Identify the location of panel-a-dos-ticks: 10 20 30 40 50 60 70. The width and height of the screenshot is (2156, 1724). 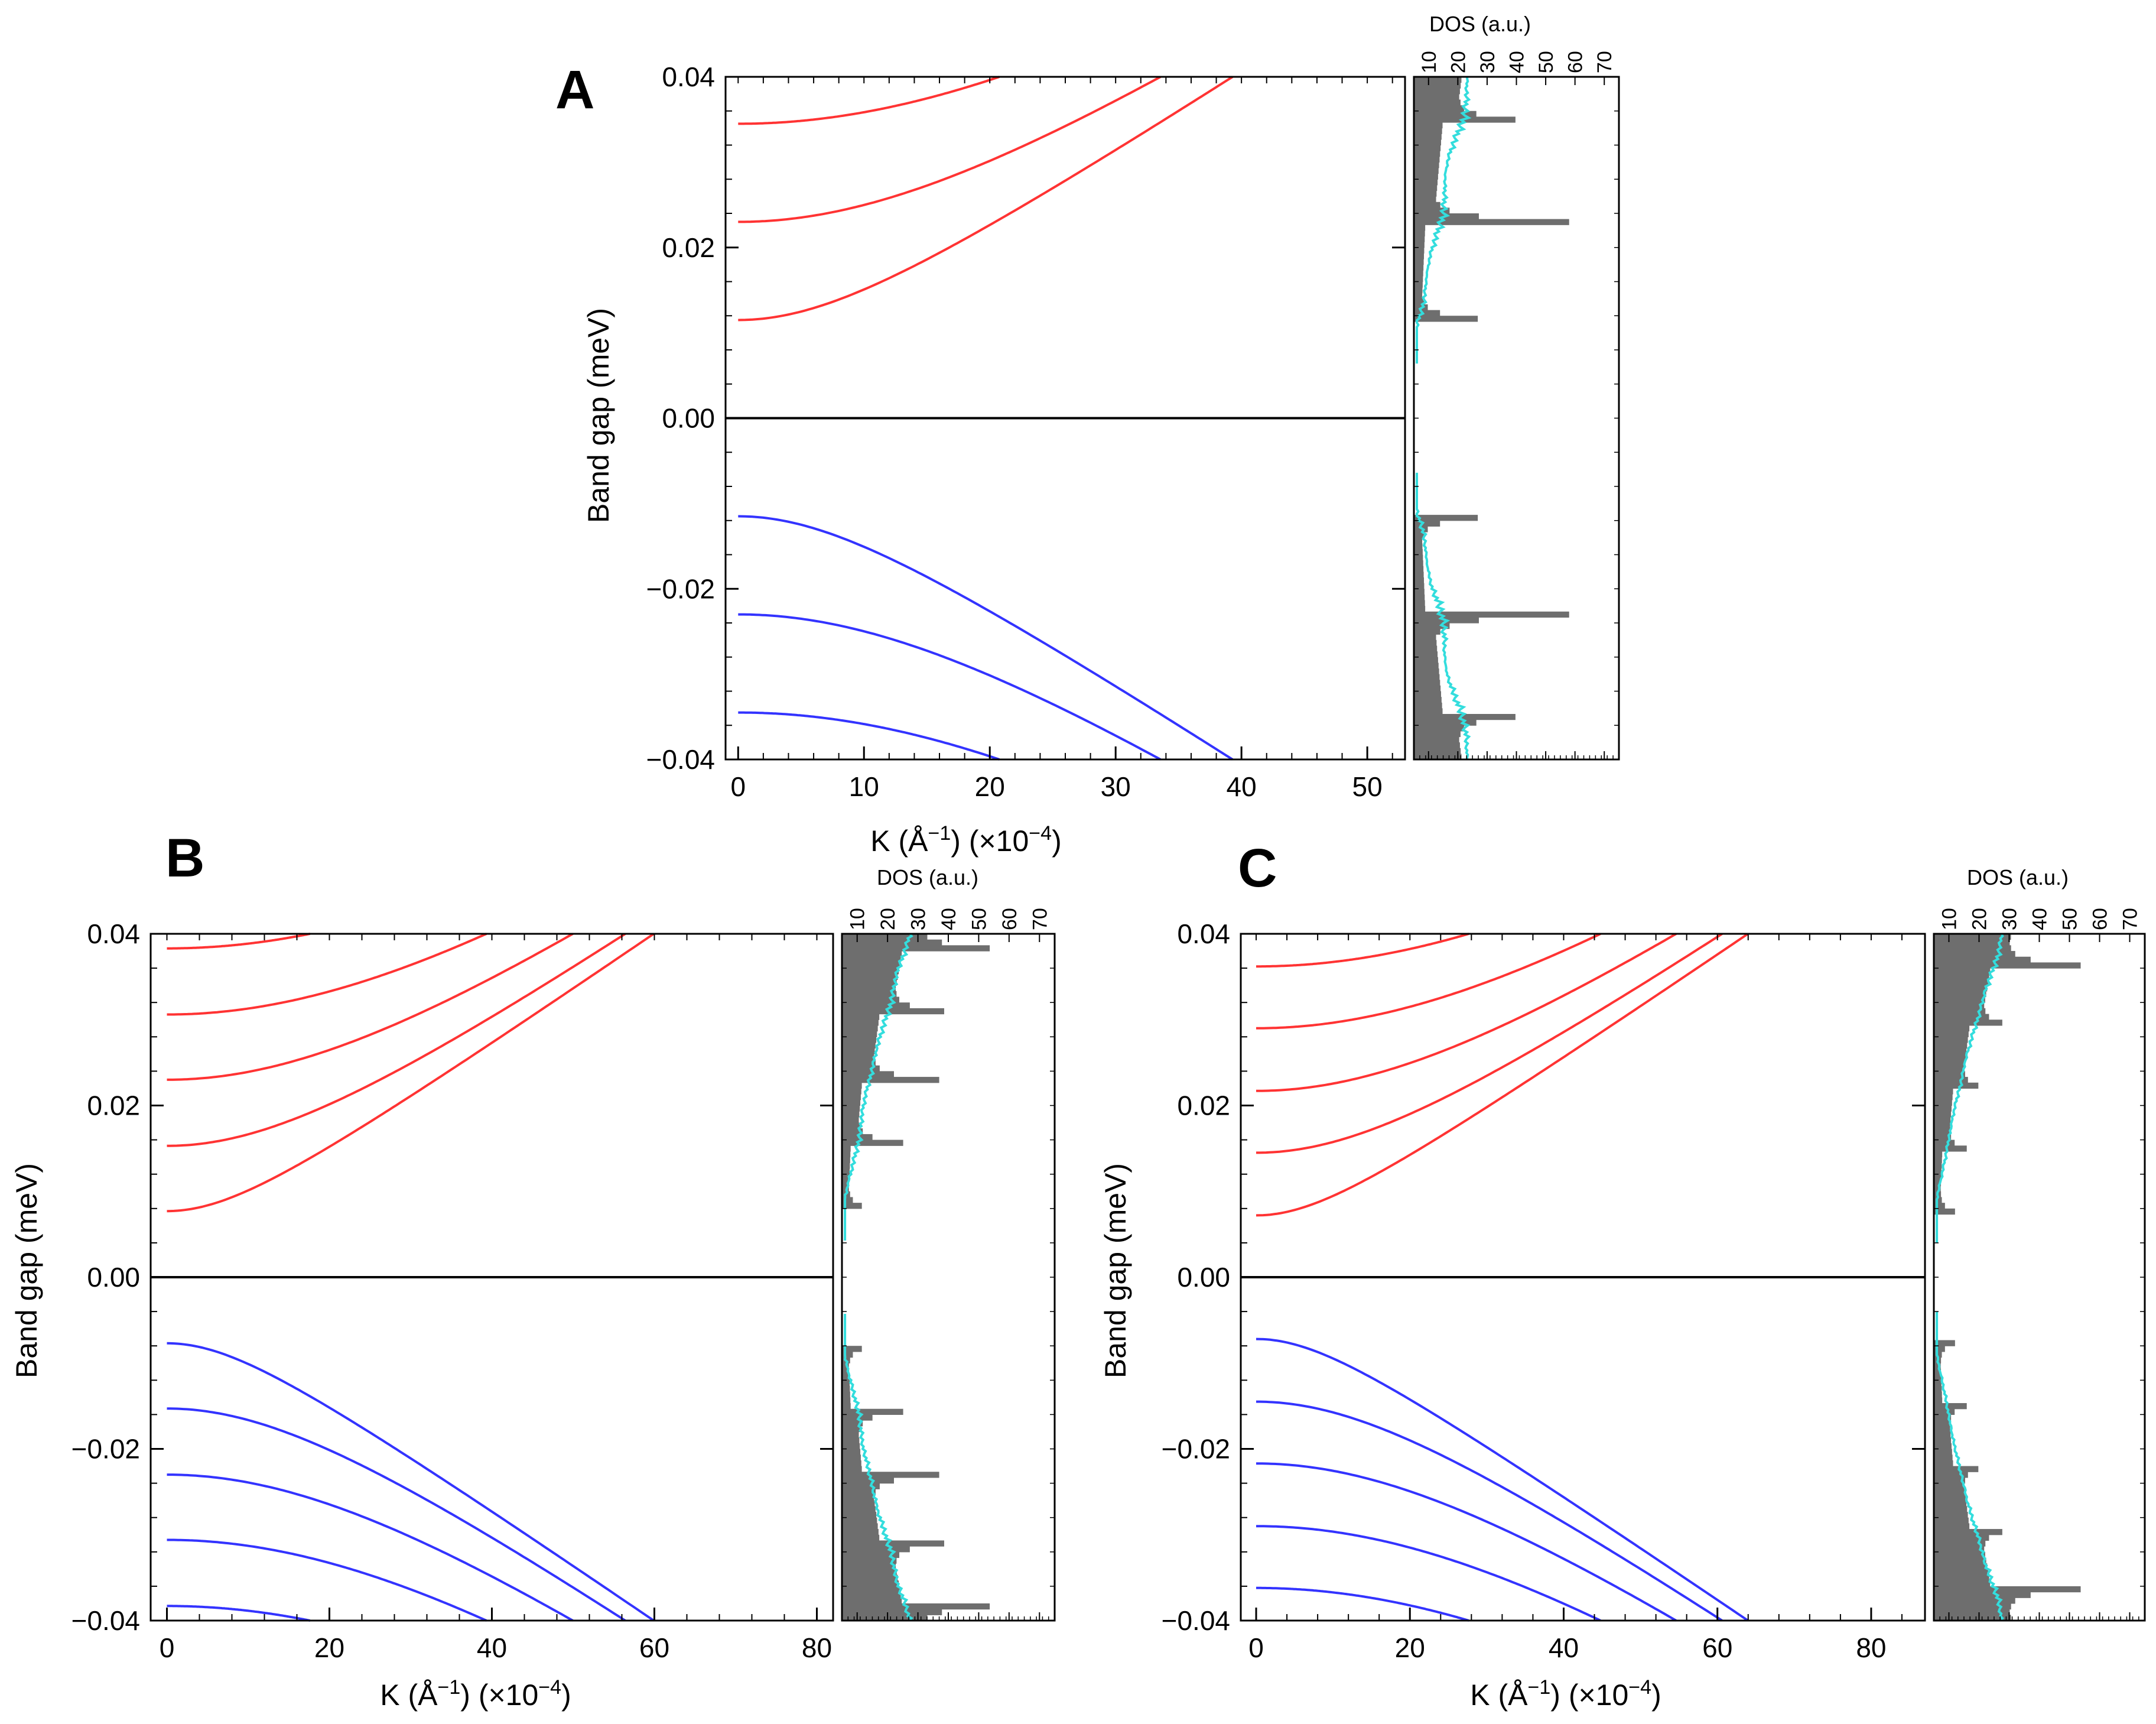
(1516, 405).